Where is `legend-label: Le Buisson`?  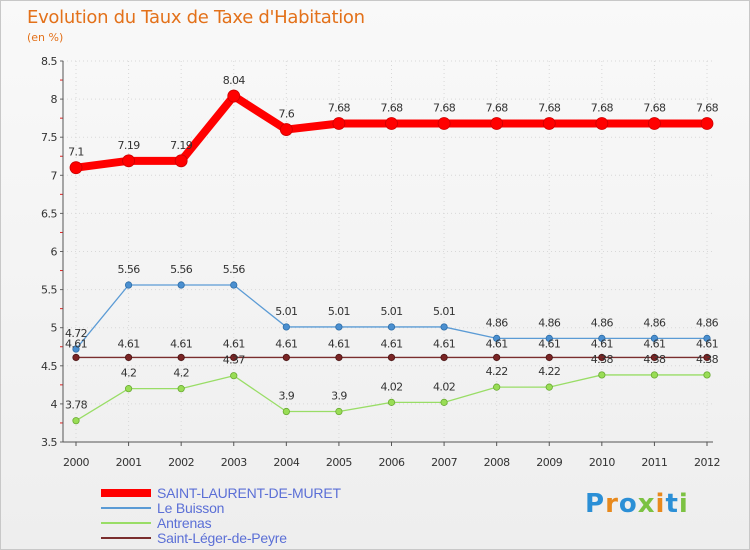 legend-label: Le Buisson is located at coordinates (191, 508).